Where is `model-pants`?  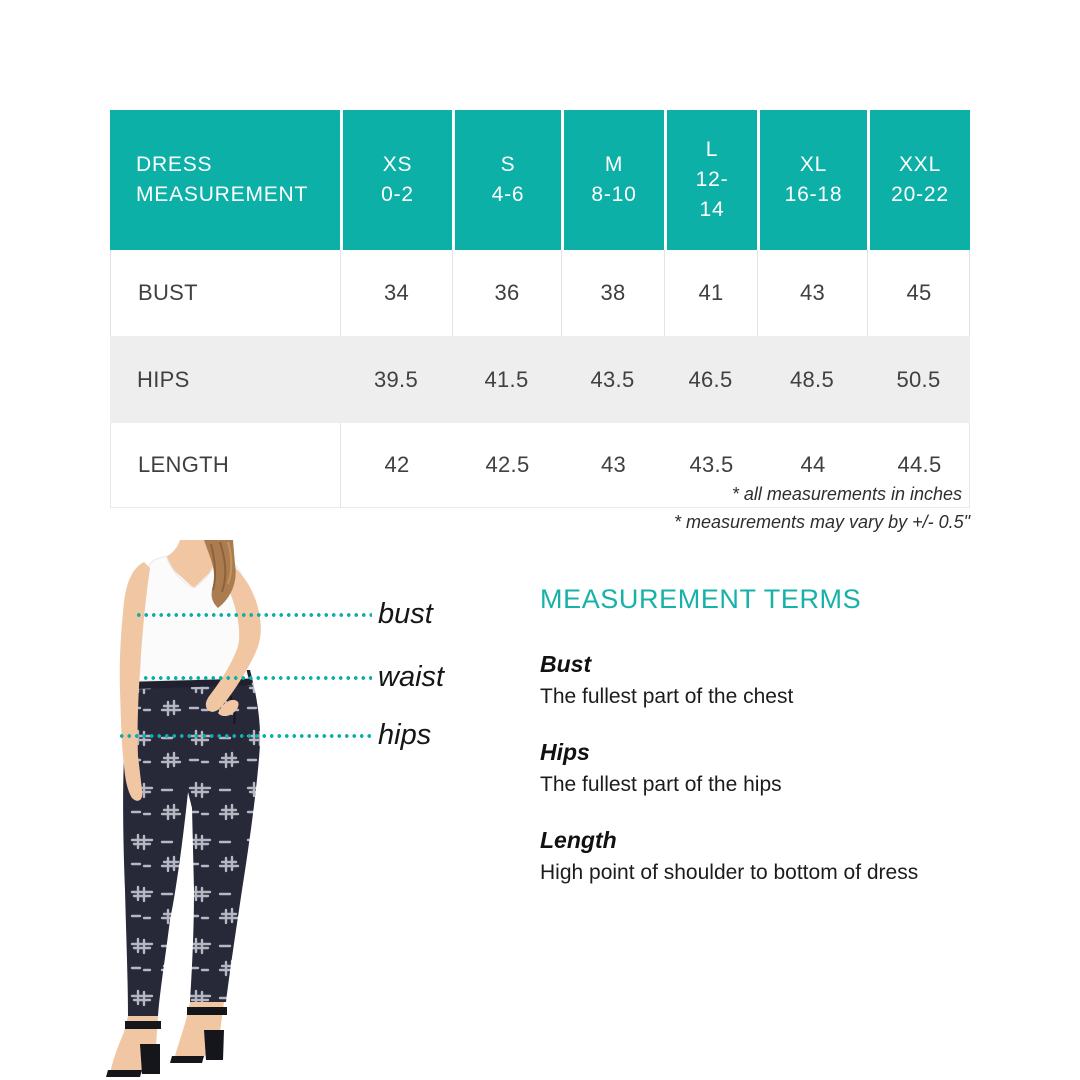
model-pants is located at coordinates (192, 843).